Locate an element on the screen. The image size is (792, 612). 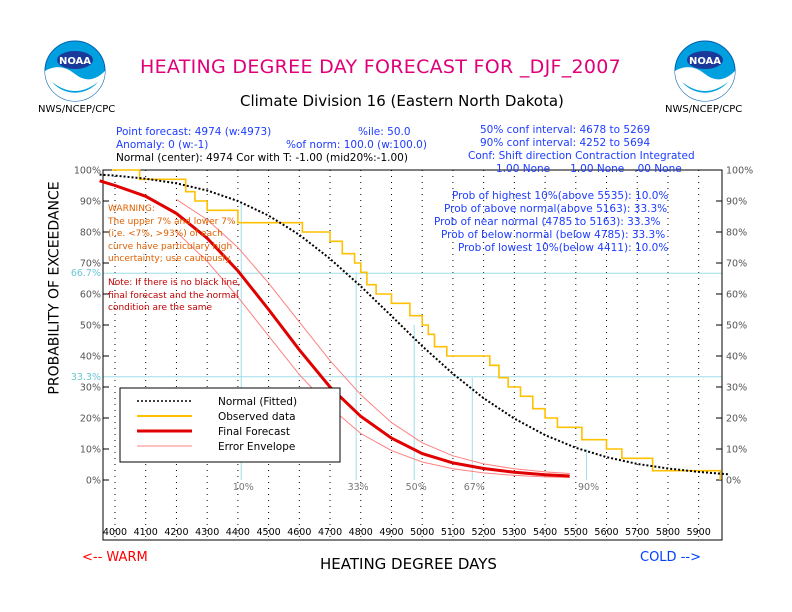
x-tick-label: 4700 is located at coordinates (330, 532).